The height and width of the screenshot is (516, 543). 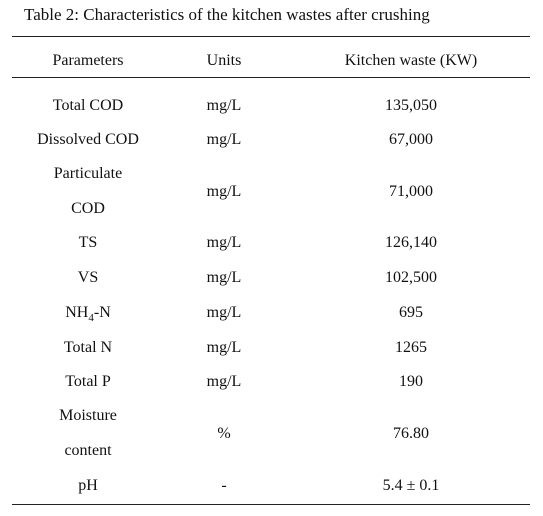 What do you see at coordinates (88, 173) in the screenshot?
I see `parameter-cell-line1: Particulate` at bounding box center [88, 173].